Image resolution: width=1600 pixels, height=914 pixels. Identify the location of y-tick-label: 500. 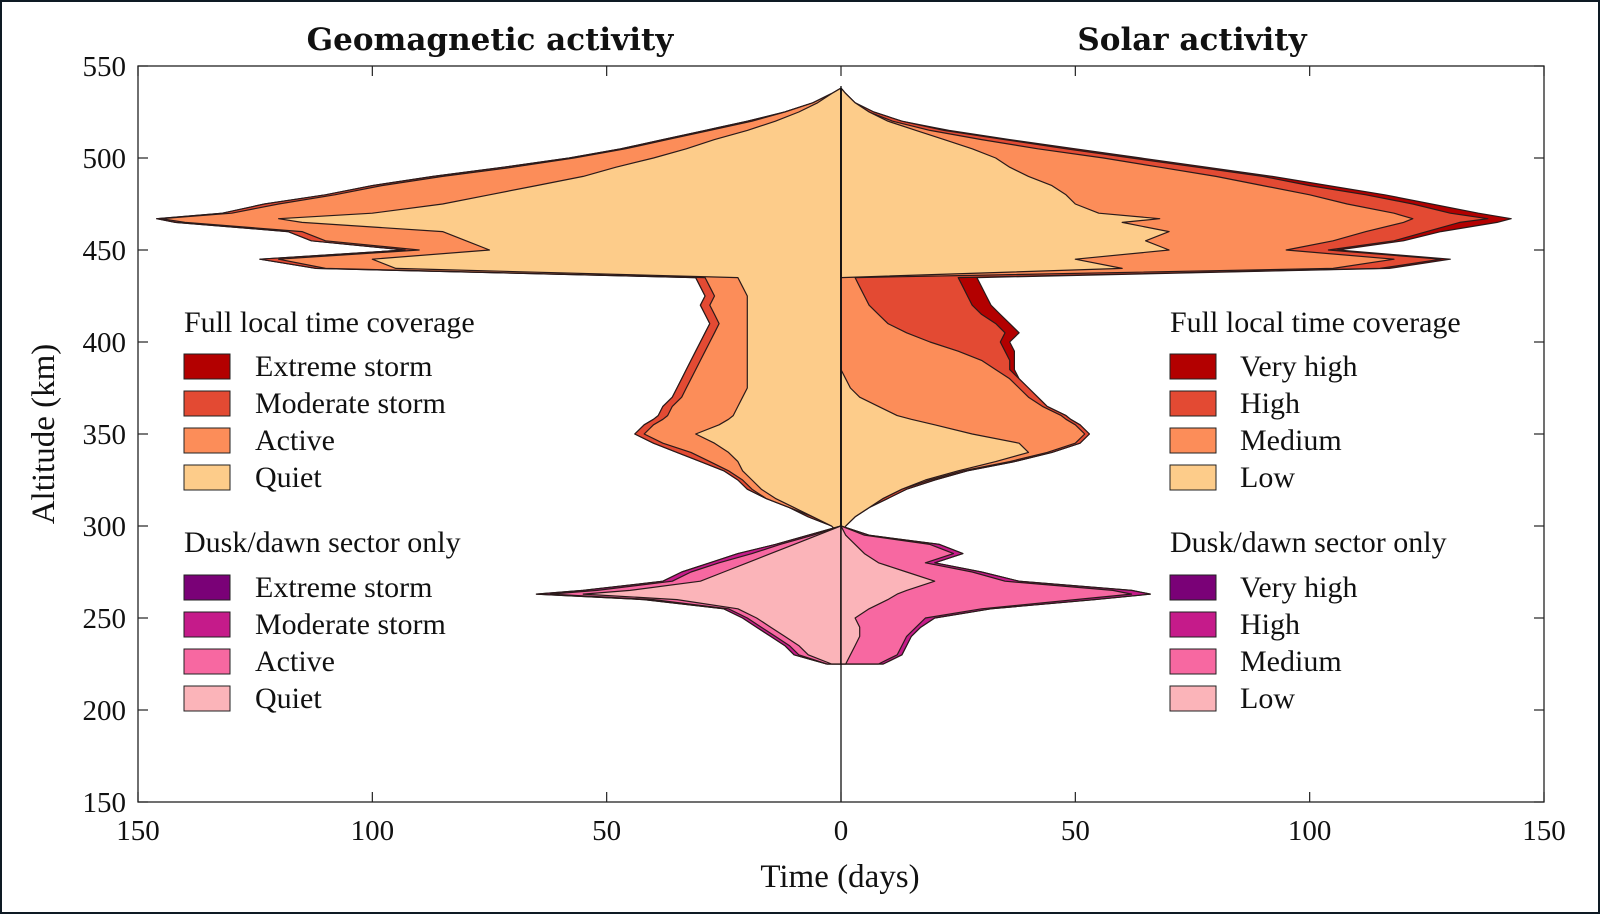
(105, 159).